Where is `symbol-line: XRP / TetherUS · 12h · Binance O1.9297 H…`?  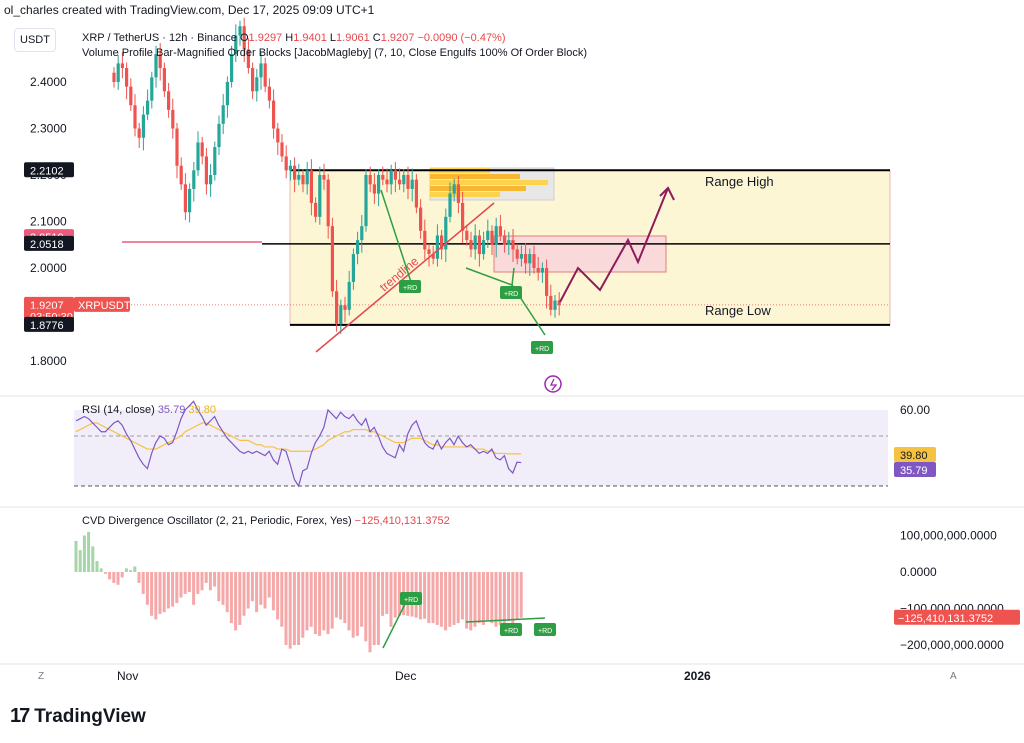 symbol-line: XRP / TetherUS · 12h · Binance O1.9297 H… is located at coordinates (294, 38).